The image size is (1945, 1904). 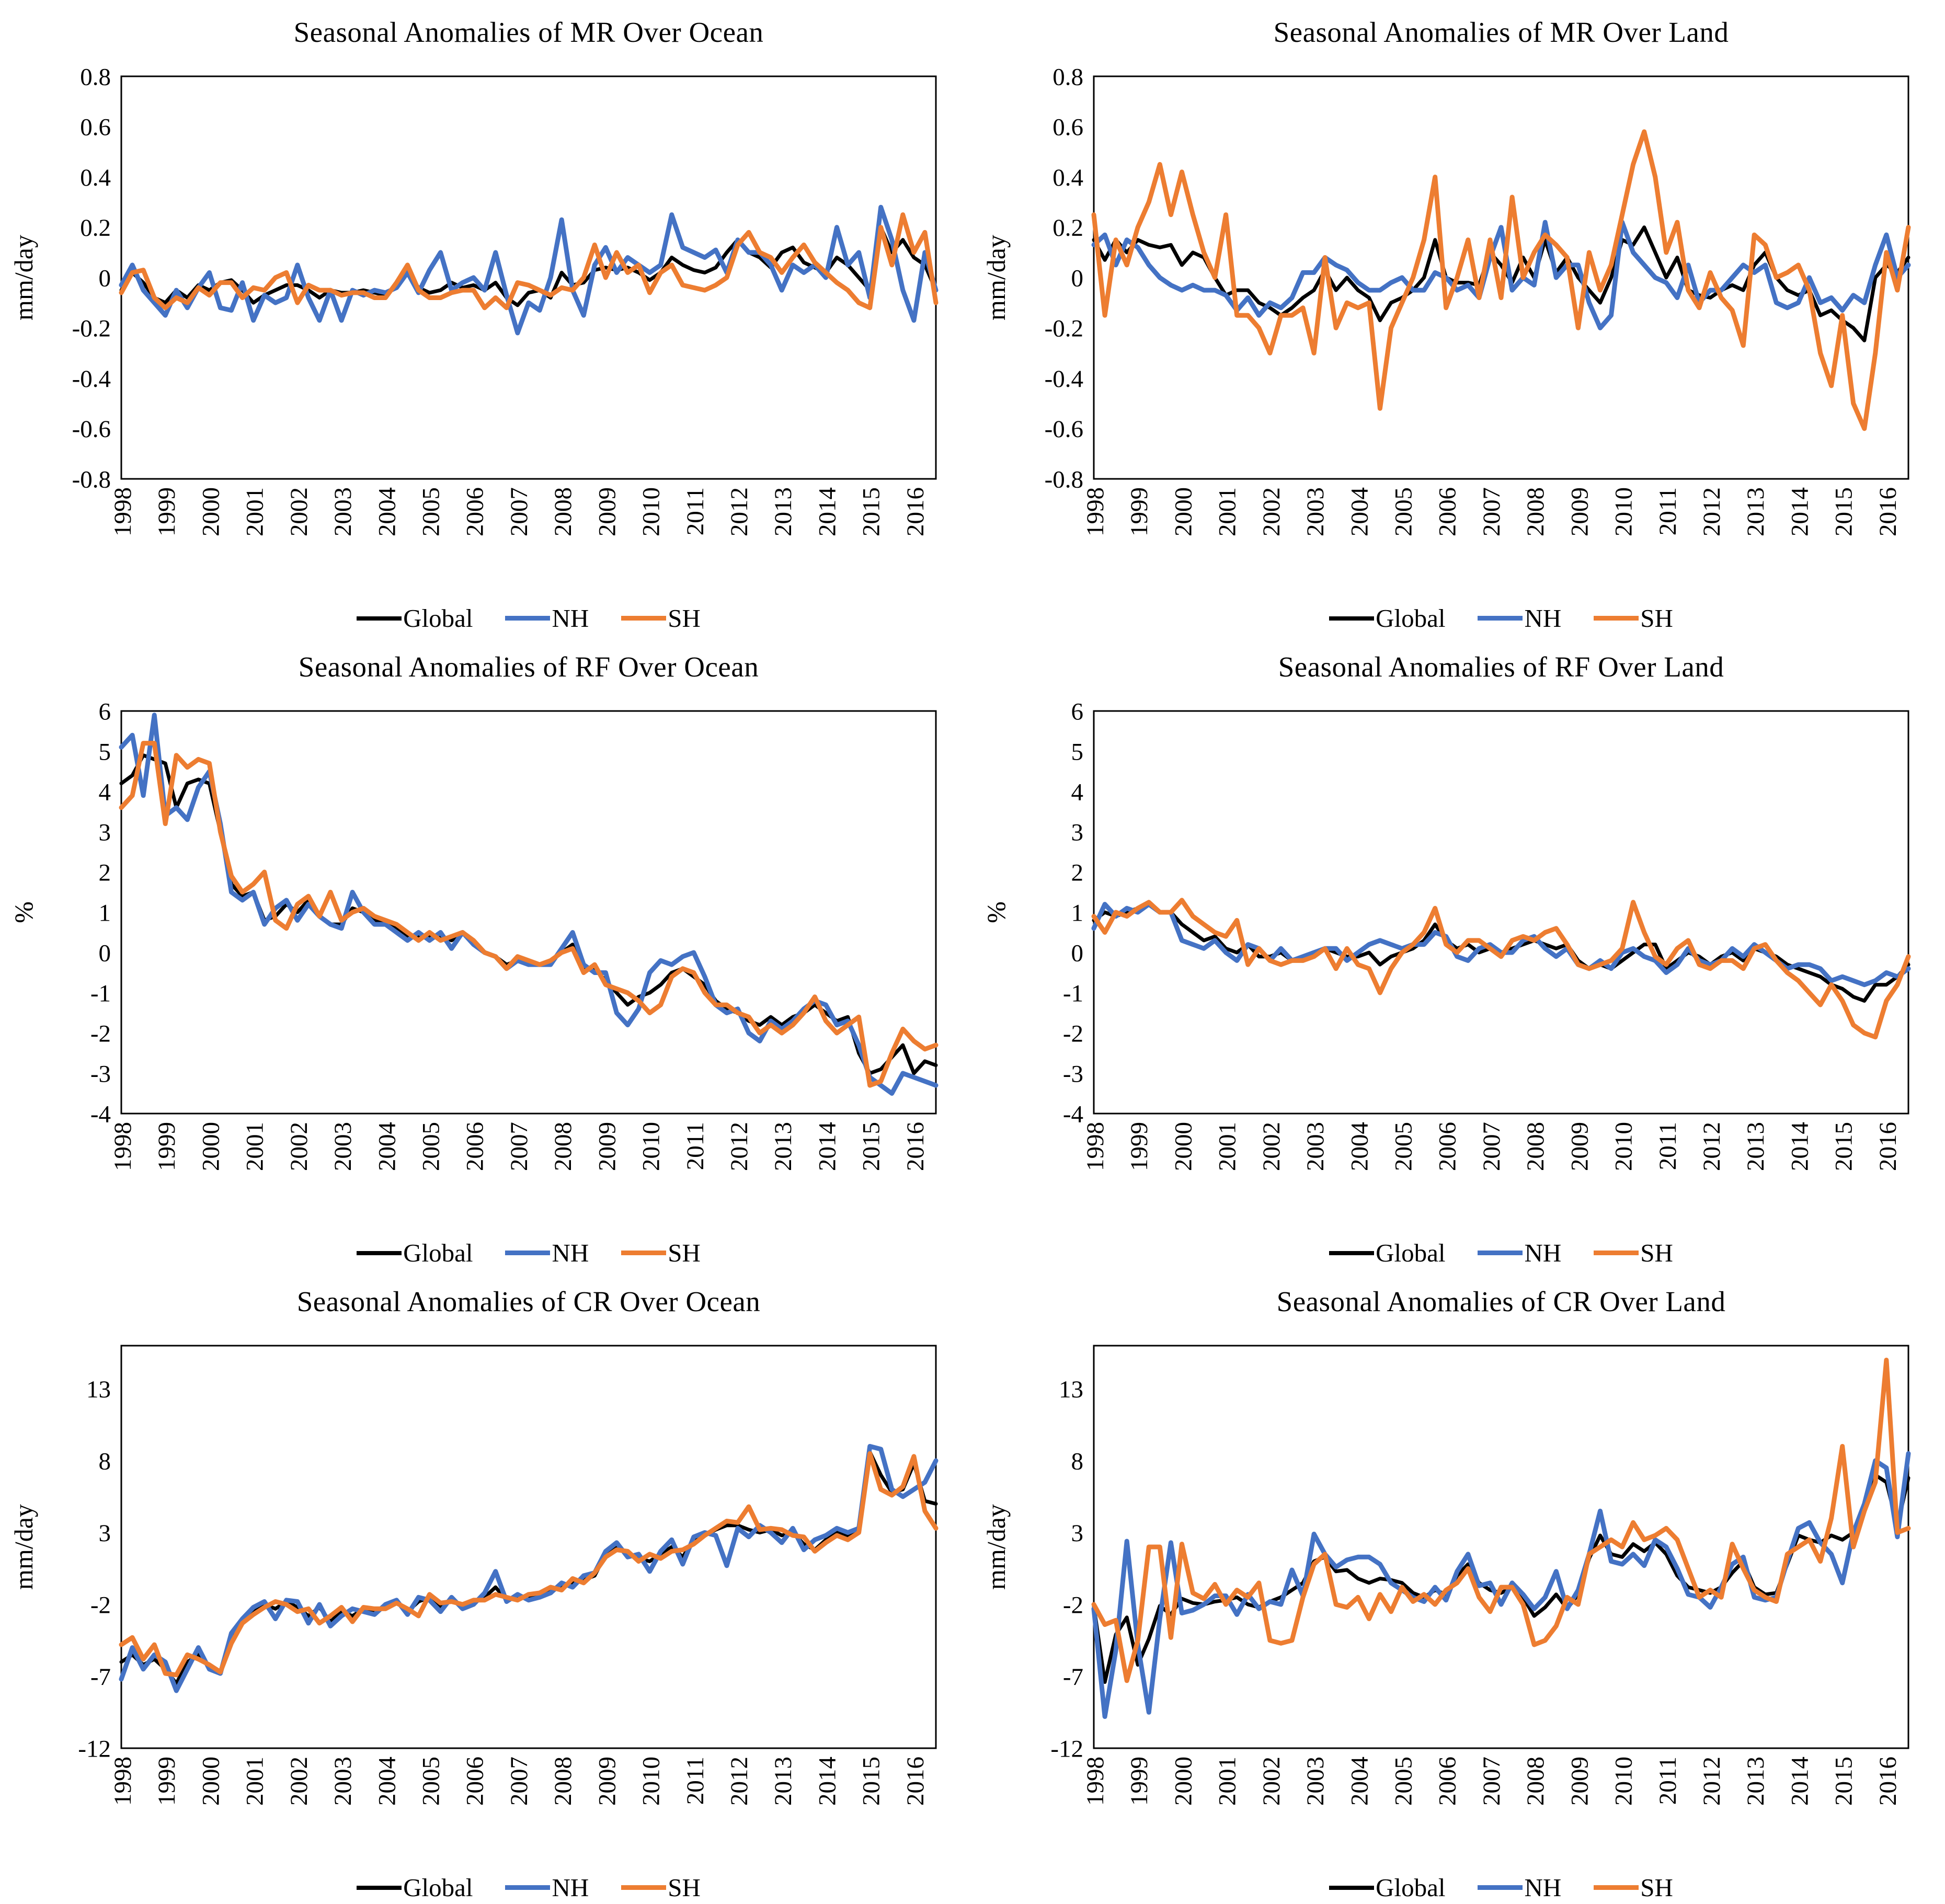 I want to click on legend-label-global: Global, so click(x=438, y=618).